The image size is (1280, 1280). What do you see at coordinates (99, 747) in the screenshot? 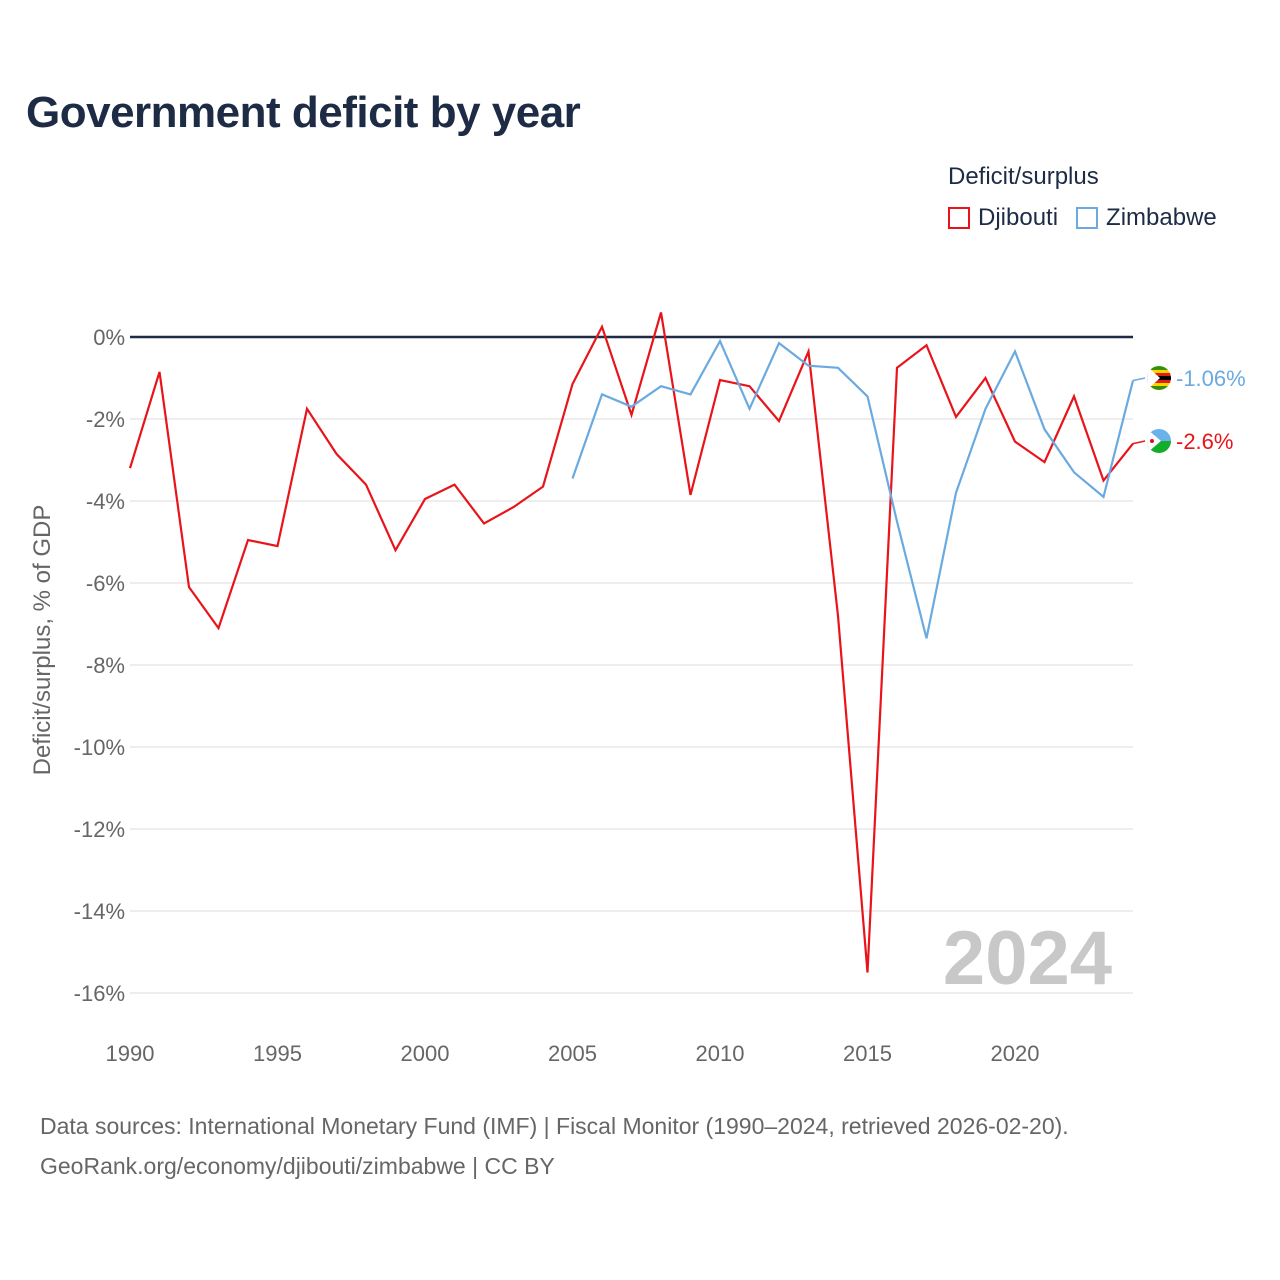
I see `y-tick-label: -10%` at bounding box center [99, 747].